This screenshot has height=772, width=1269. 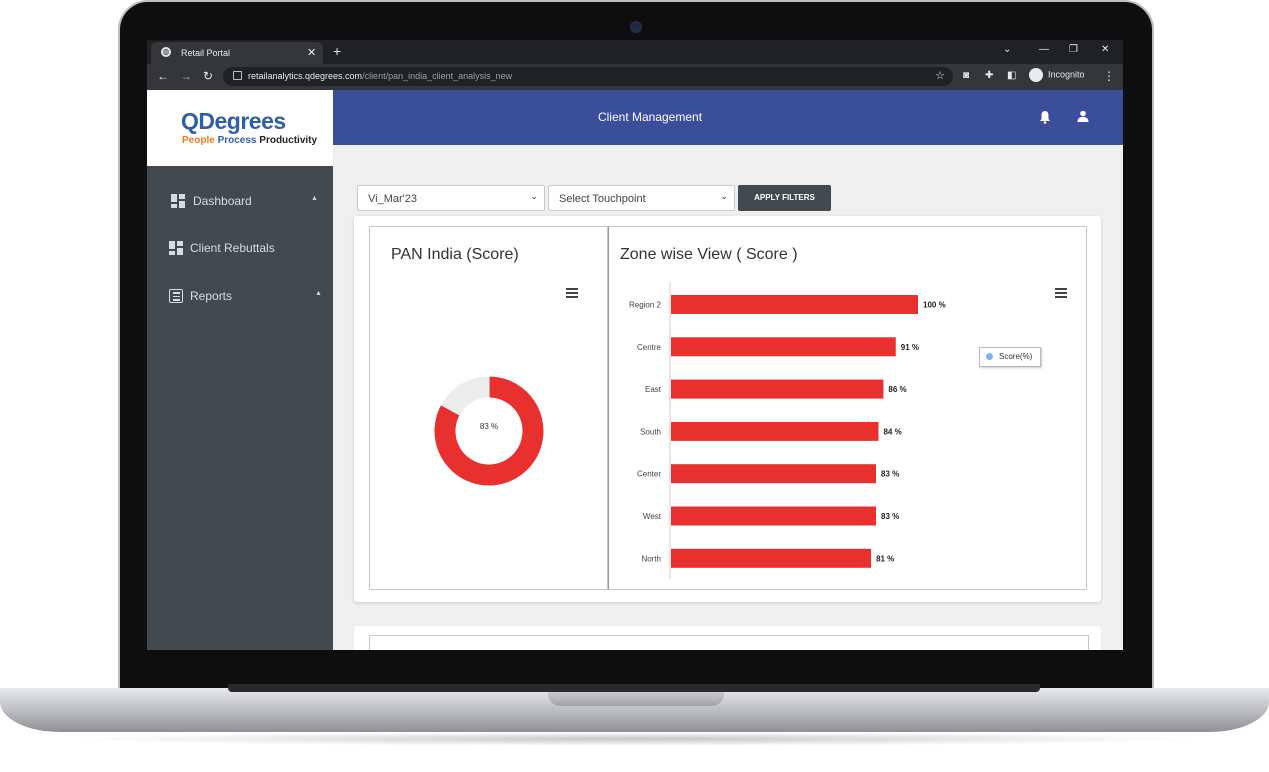 I want to click on incognito-badge: Incognito, so click(x=1057, y=75).